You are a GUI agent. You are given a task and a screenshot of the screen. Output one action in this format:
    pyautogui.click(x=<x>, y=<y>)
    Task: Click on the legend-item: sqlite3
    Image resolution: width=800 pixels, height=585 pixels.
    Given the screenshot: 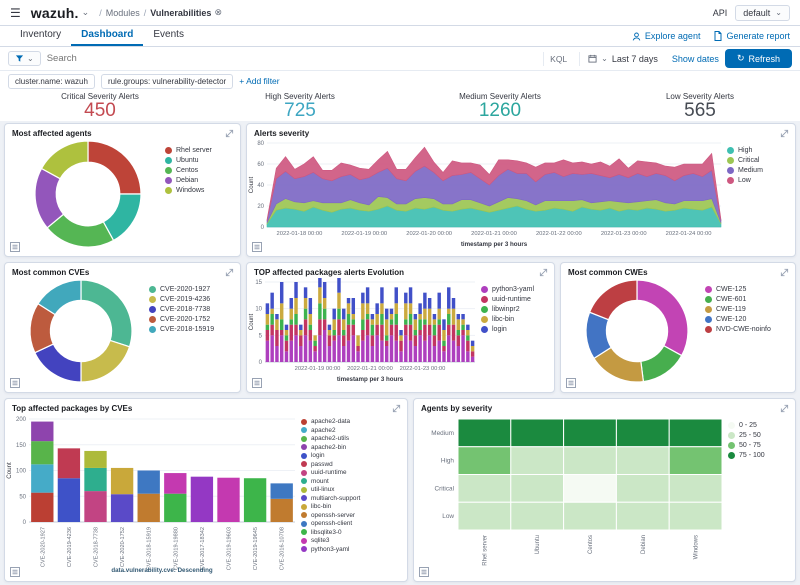 What is the action you would take?
    pyautogui.click(x=330, y=540)
    